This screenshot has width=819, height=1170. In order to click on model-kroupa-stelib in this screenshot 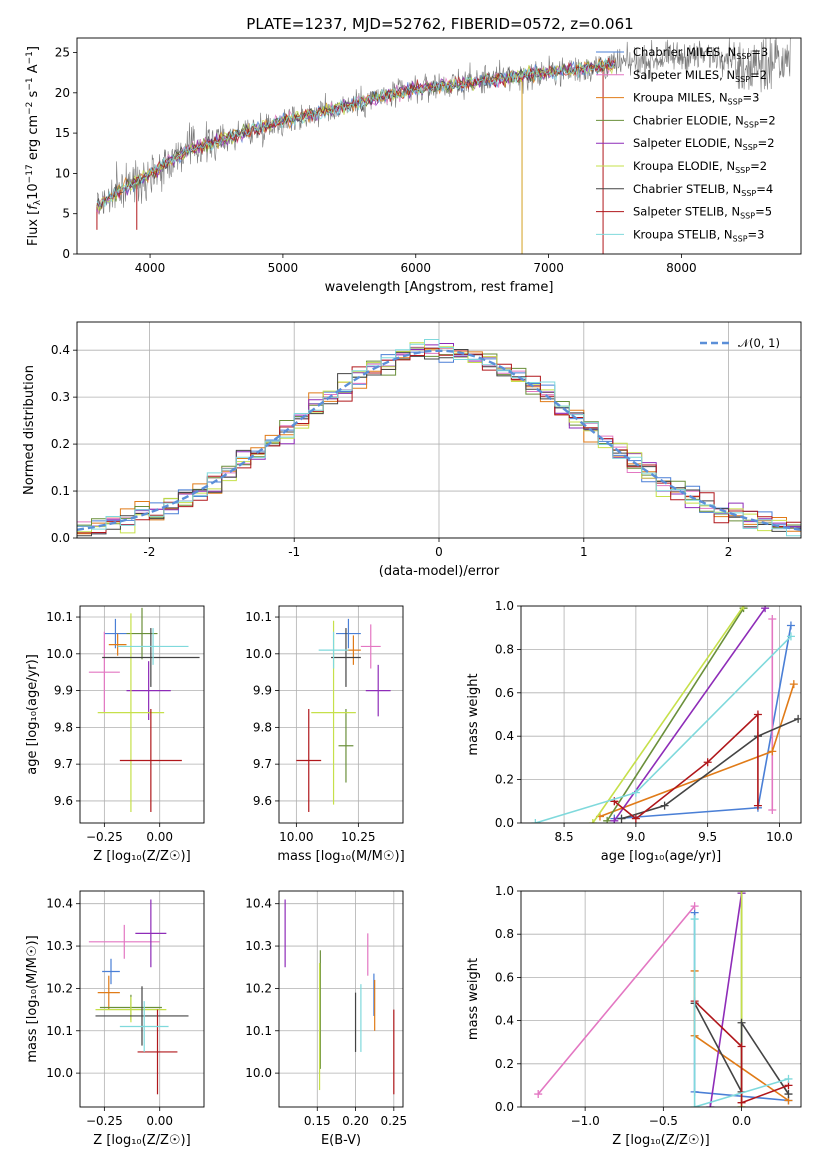, I will do `click(356, 132)`.